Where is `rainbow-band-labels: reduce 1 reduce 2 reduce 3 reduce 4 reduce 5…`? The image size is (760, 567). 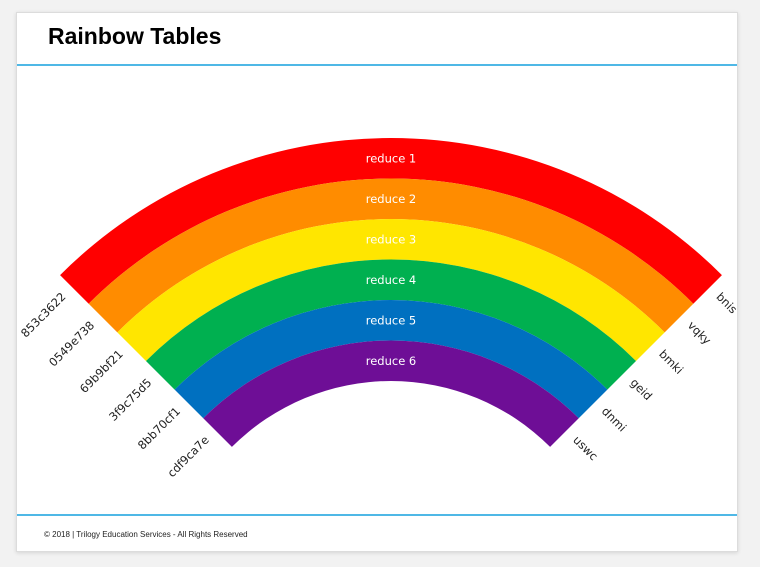 rainbow-band-labels: reduce 1 reduce 2 reduce 3 reduce 4 reduce 5… is located at coordinates (391, 259).